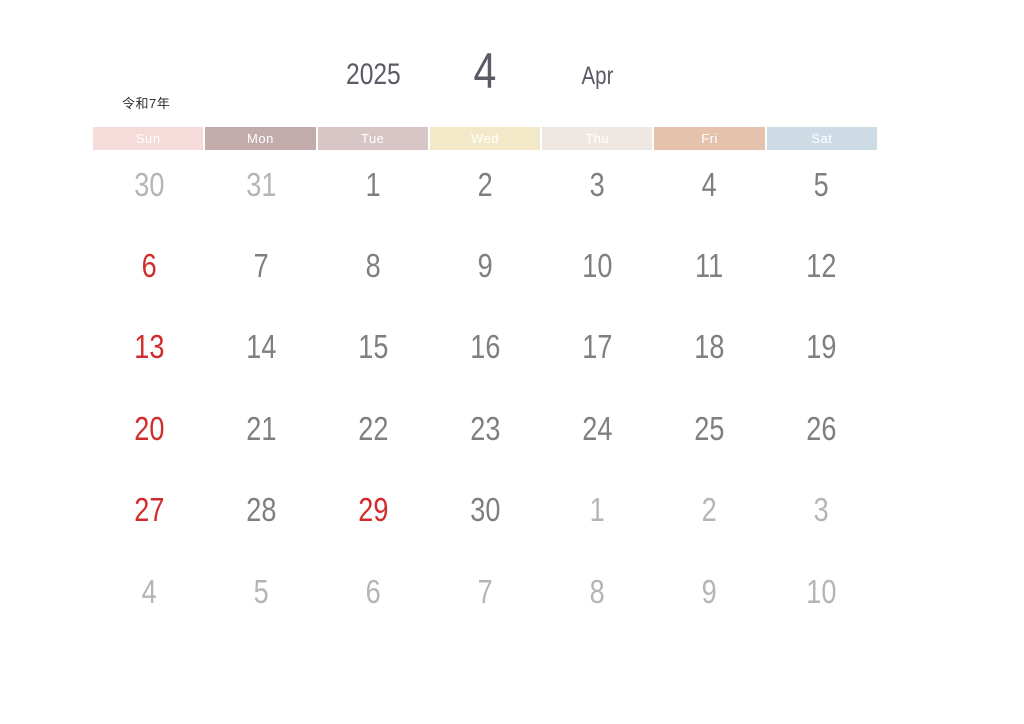 This screenshot has width=1024, height=724. I want to click on day-number: 25, so click(709, 428).